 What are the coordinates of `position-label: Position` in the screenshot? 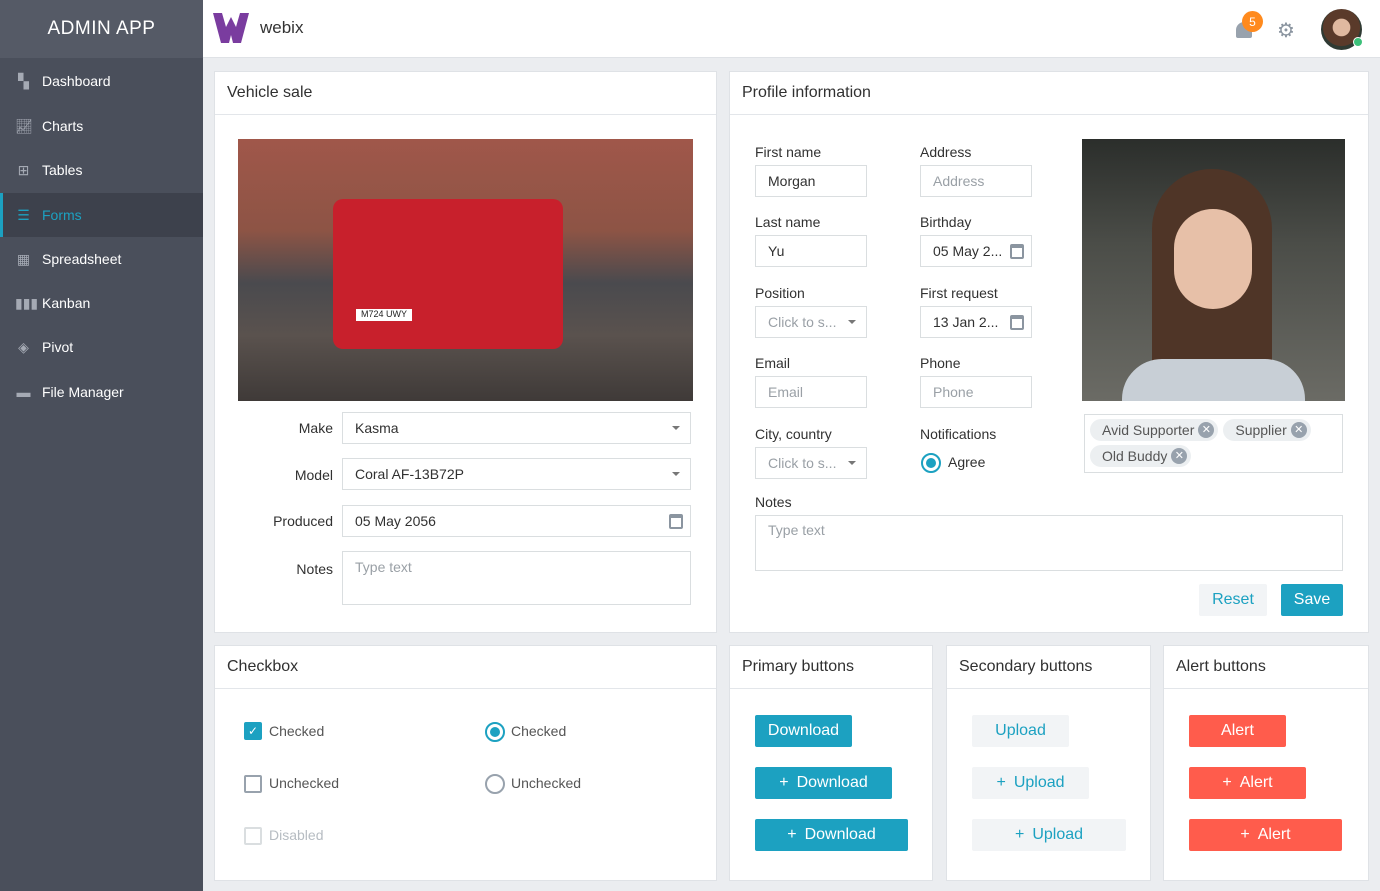 It's located at (780, 293).